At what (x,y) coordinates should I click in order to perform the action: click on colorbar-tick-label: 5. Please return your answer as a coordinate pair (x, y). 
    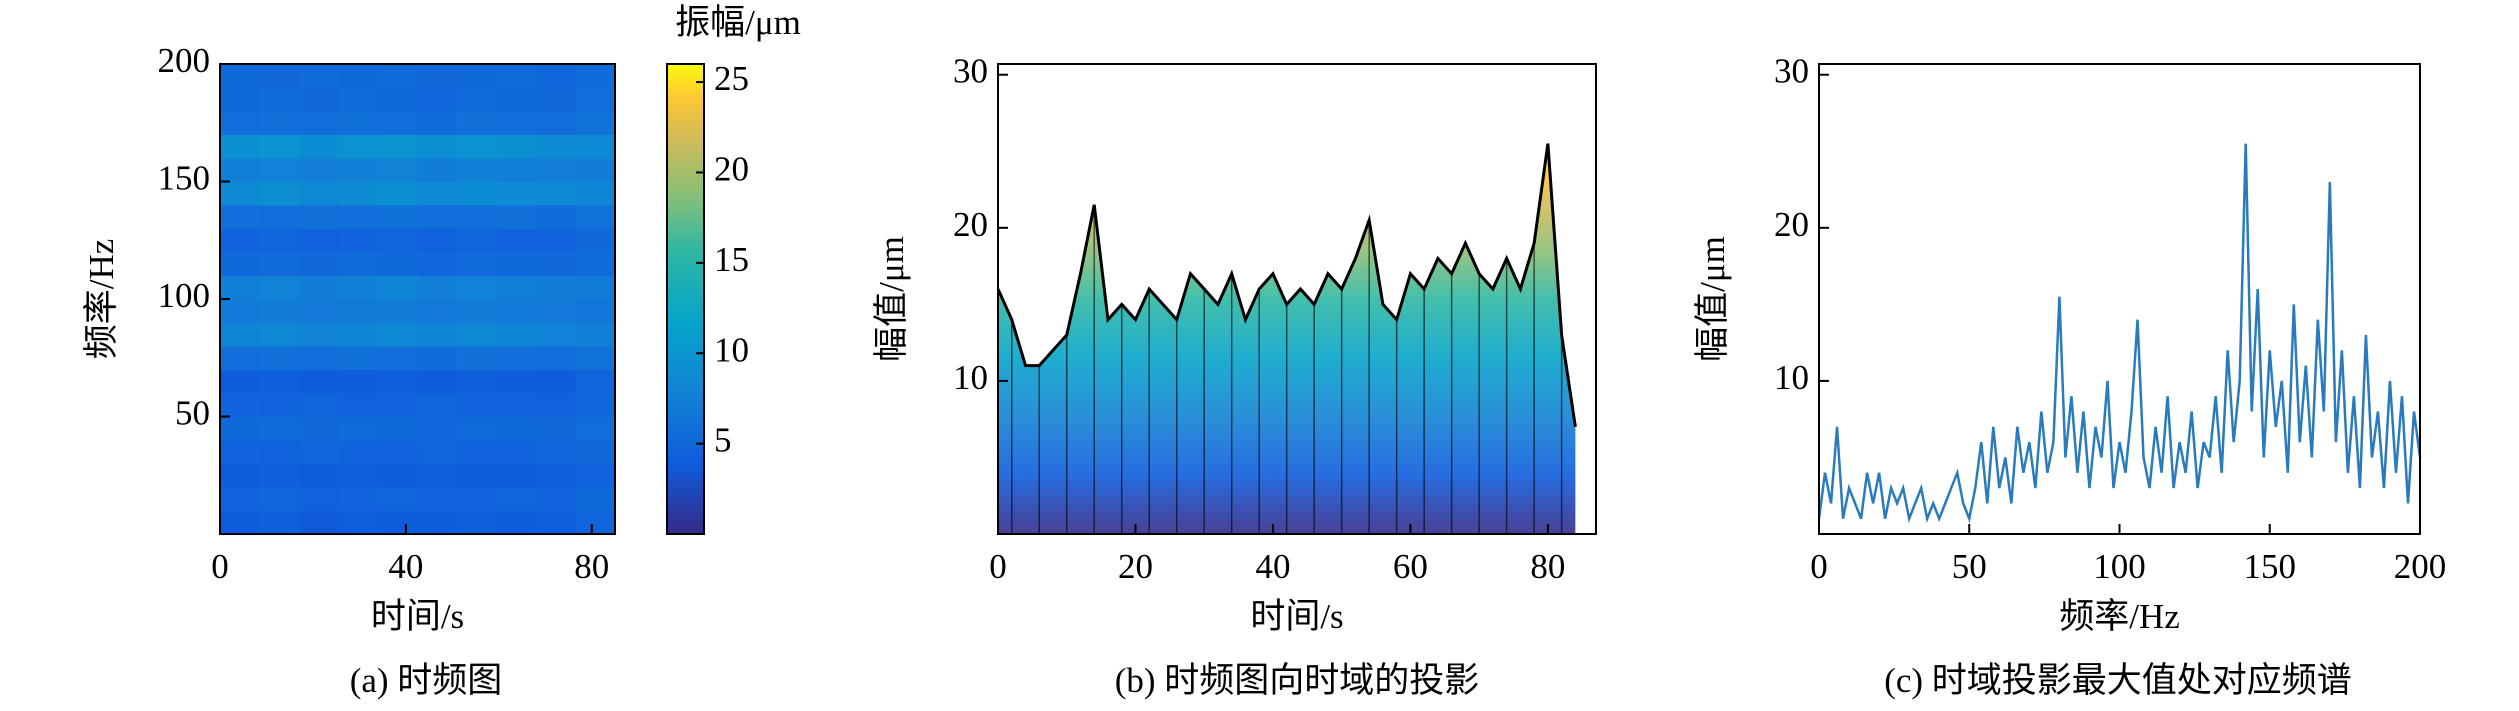
    Looking at the image, I should click on (723, 440).